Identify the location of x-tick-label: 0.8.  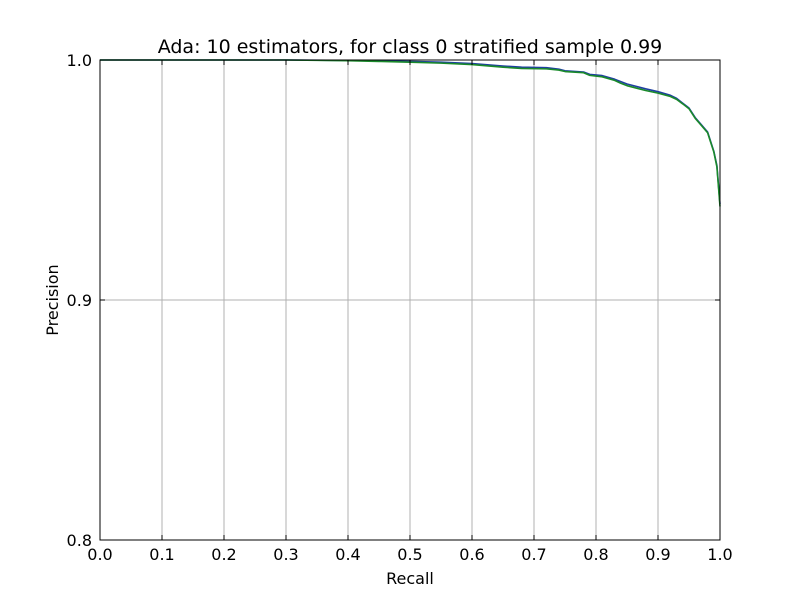
(595, 554).